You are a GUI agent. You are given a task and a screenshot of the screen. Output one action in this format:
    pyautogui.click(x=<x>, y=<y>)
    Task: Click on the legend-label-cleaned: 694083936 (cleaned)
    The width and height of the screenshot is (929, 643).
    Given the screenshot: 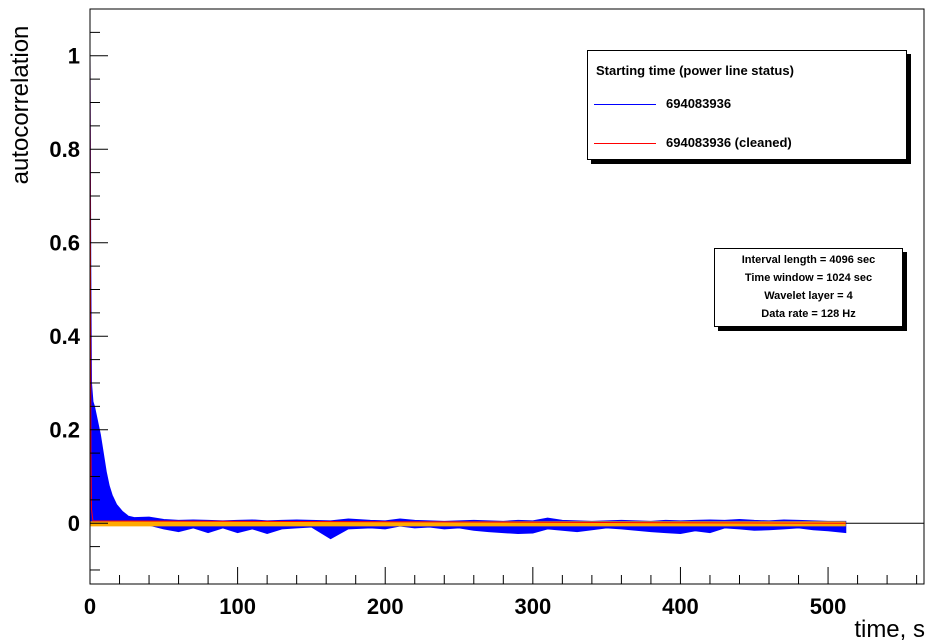 What is the action you would take?
    pyautogui.click(x=729, y=142)
    